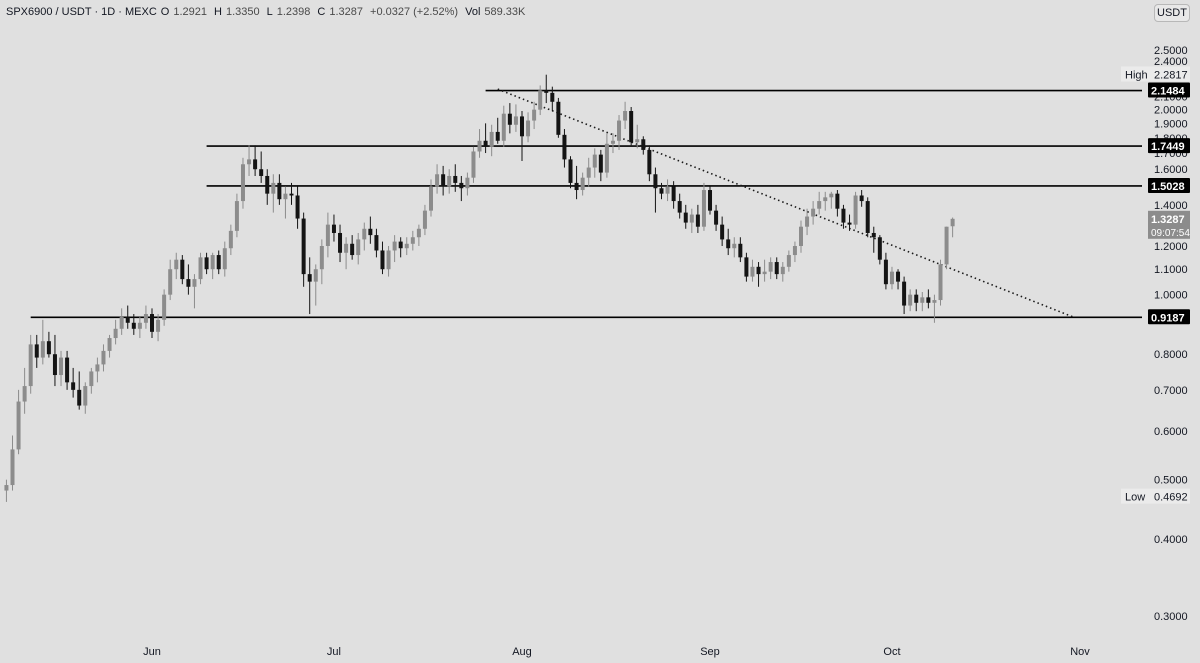 This screenshot has width=1200, height=663. I want to click on y-tick-label: 0.7000, so click(1171, 391).